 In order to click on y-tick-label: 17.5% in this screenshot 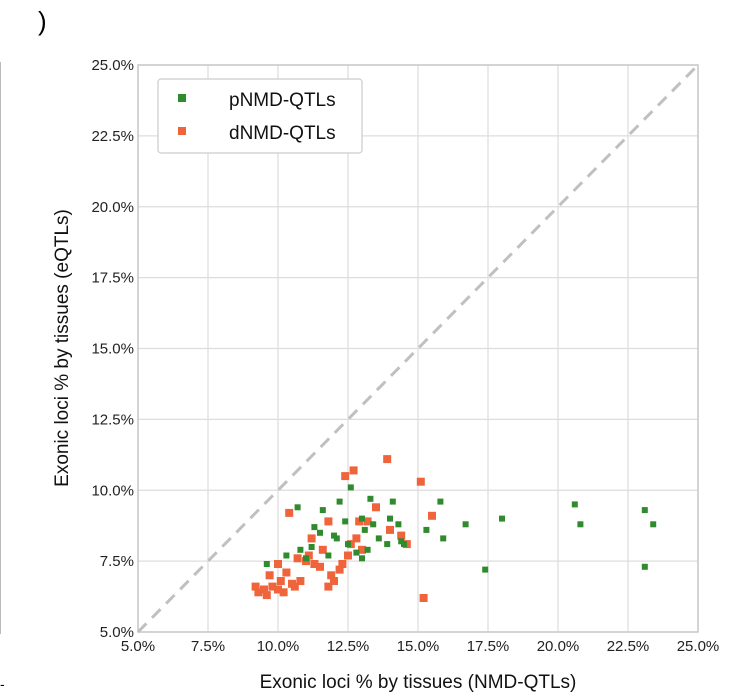, I will do `click(112, 278)`.